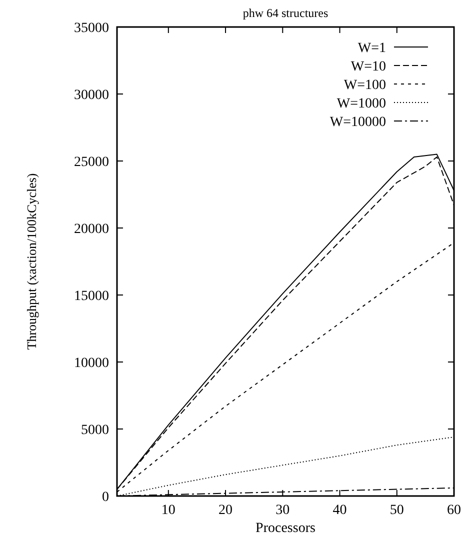 The width and height of the screenshot is (466, 548). I want to click on chart-title: phw 64 structures, so click(285, 13).